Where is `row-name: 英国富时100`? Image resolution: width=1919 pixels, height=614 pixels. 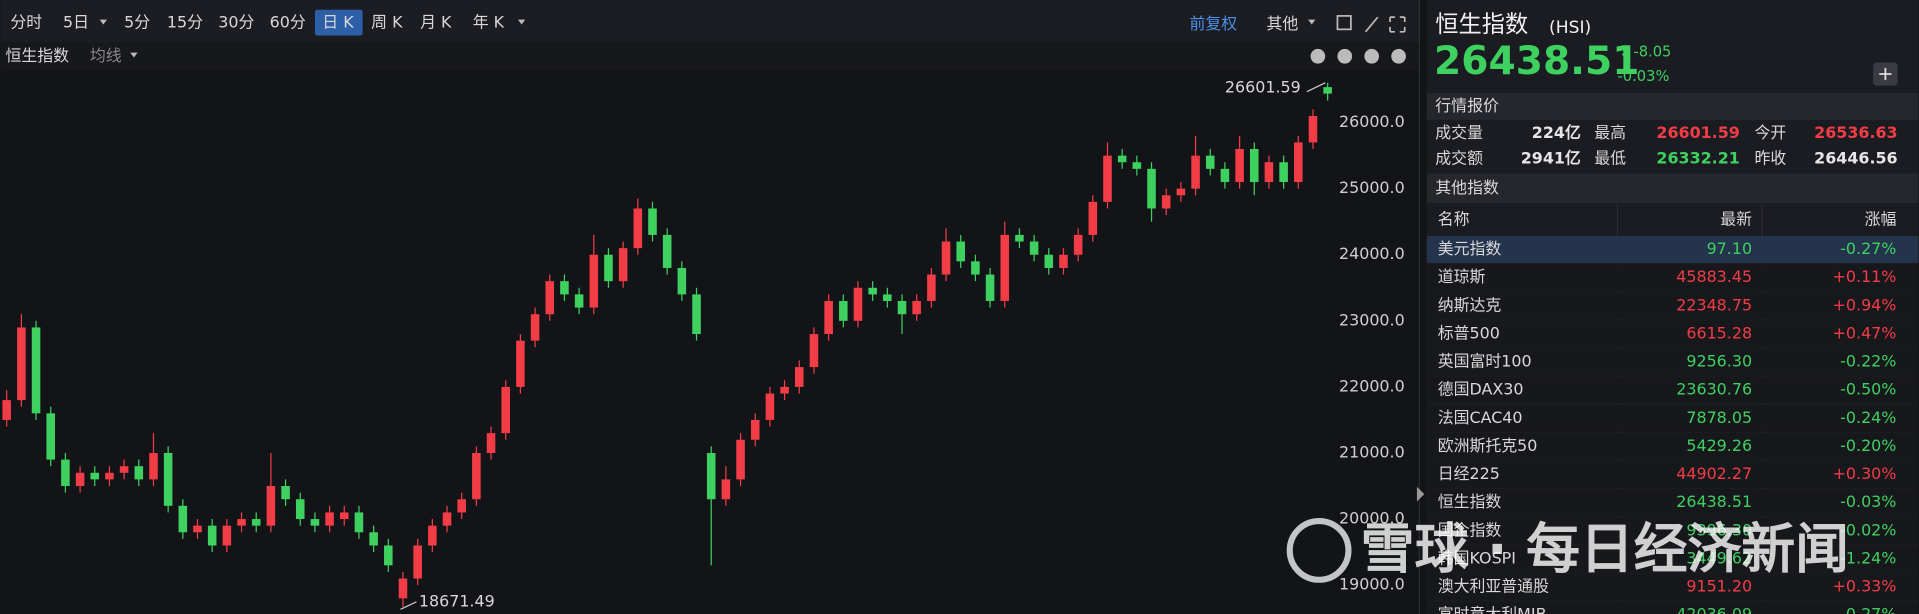 row-name: 英国富时100 is located at coordinates (1485, 361).